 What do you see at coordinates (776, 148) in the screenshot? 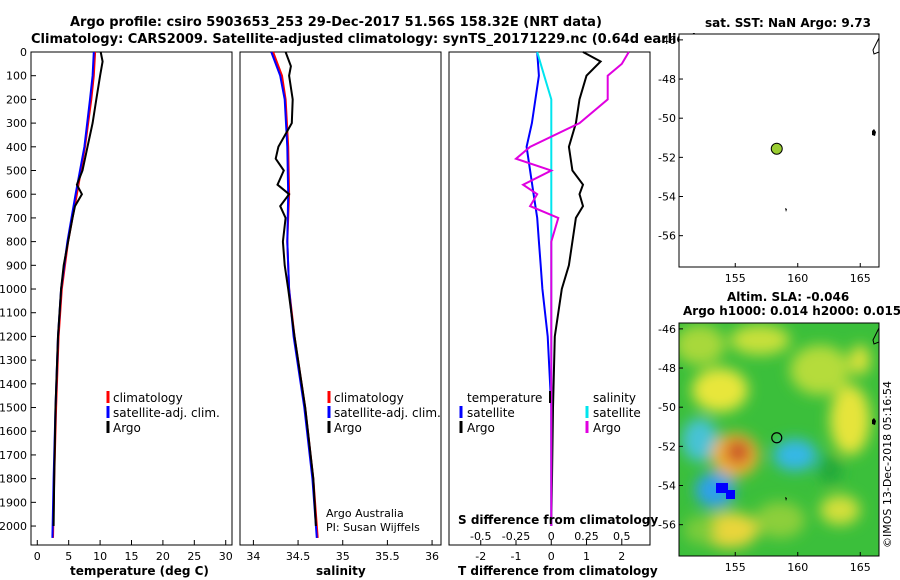
I see `sst-float-marker` at bounding box center [776, 148].